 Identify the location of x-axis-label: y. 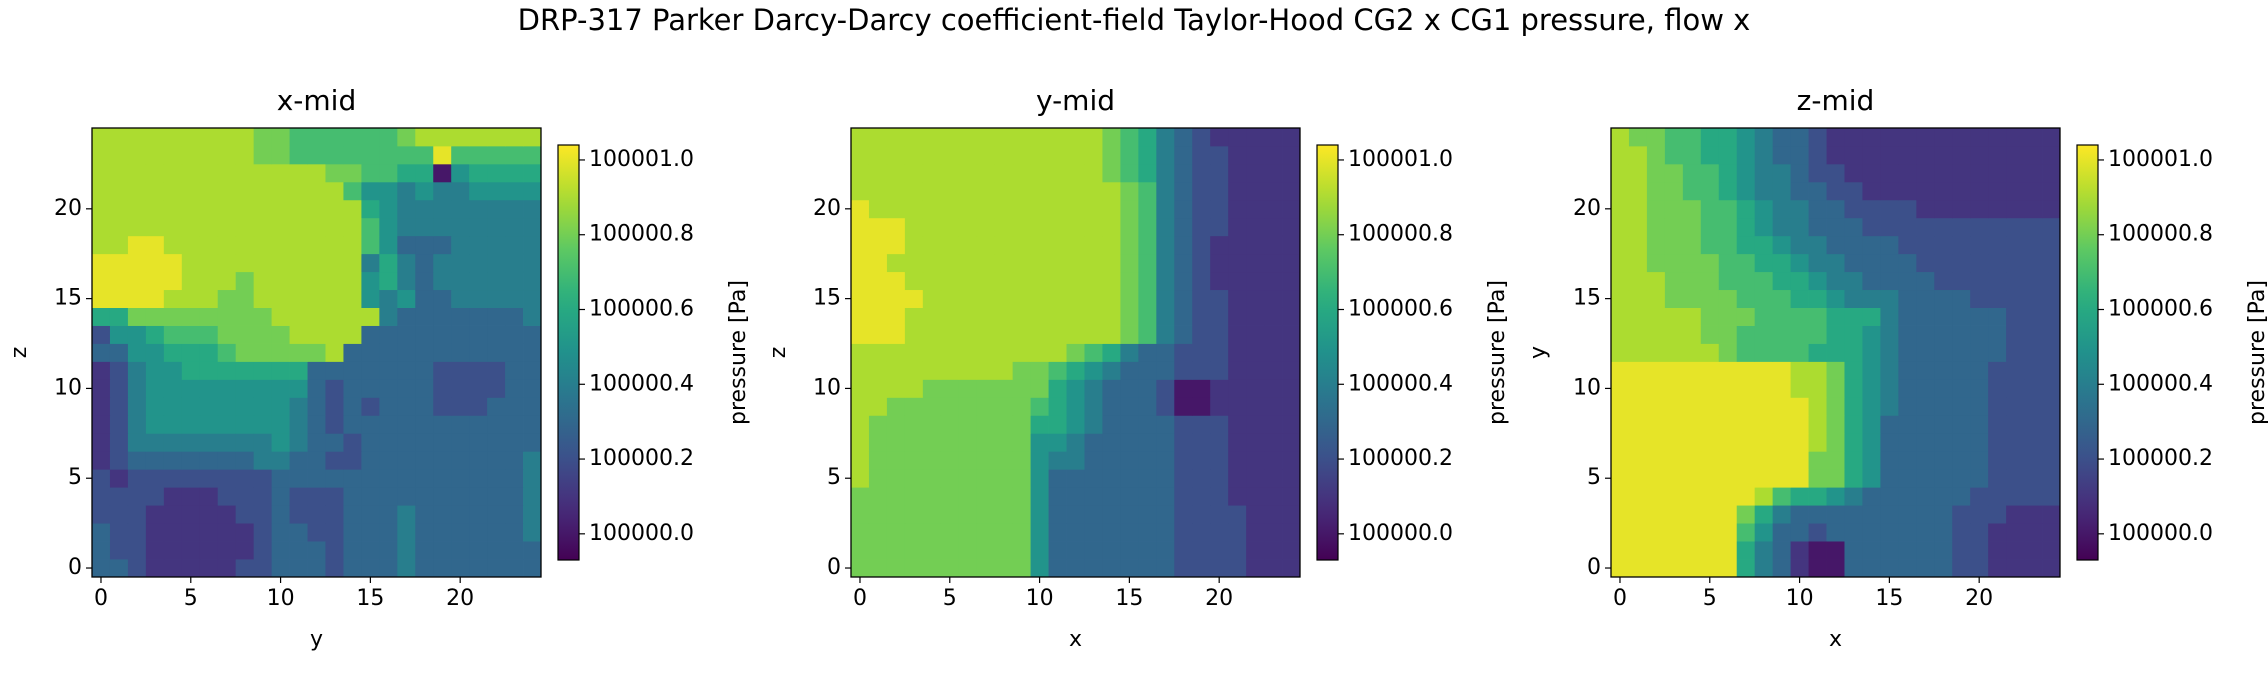
(316, 639).